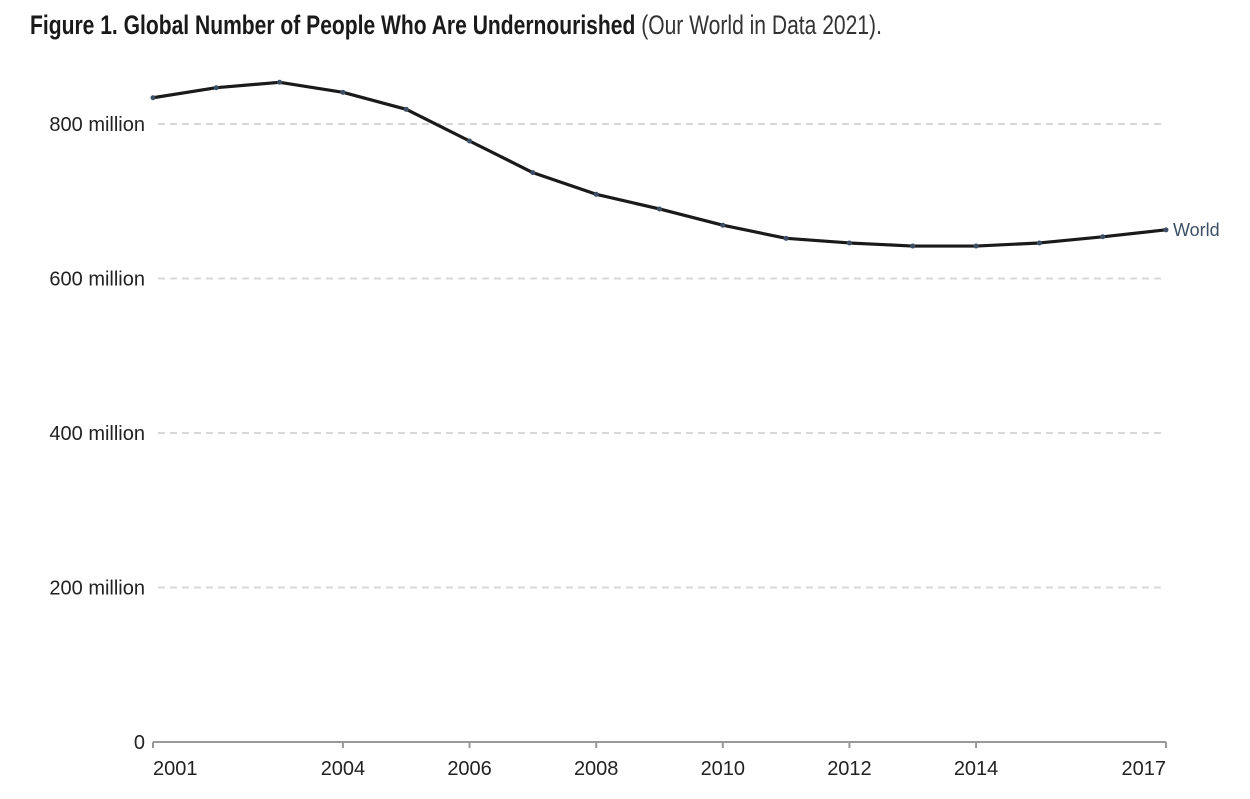 This screenshot has width=1250, height=799. I want to click on x-tick-label: 2017, so click(1144, 769).